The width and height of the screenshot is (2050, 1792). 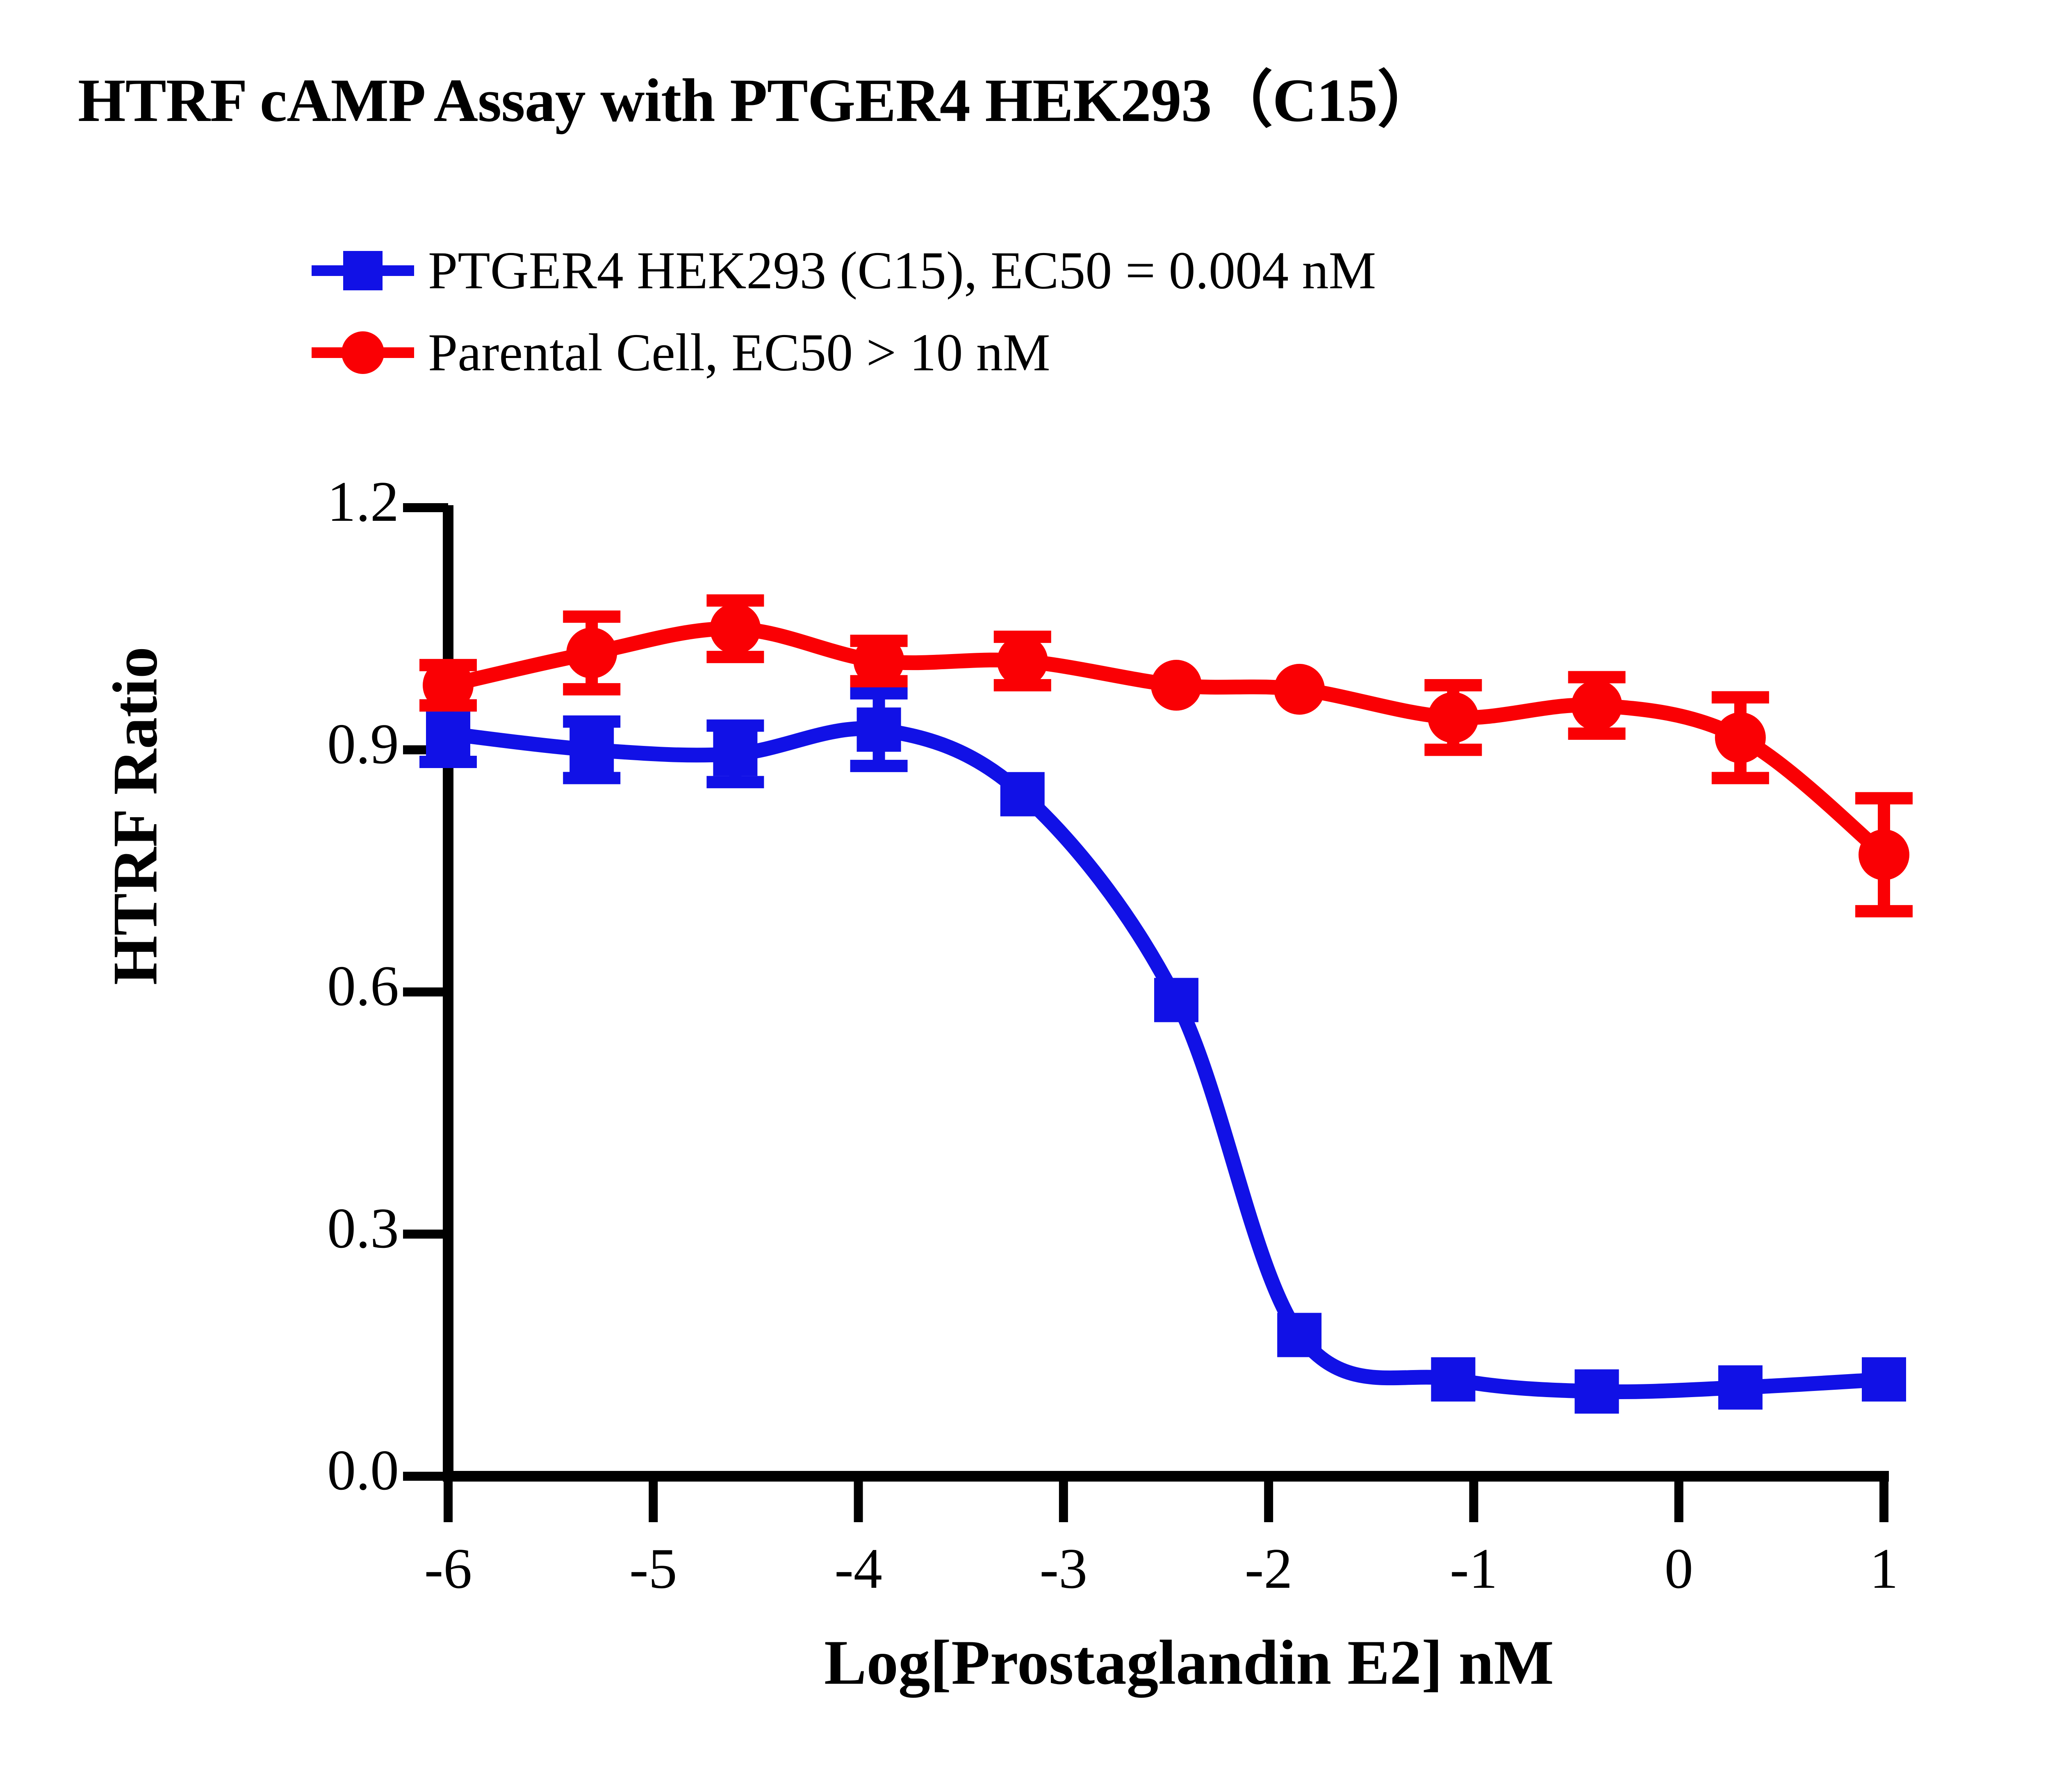 I want to click on x-tick-label: -1, so click(x=1474, y=1568).